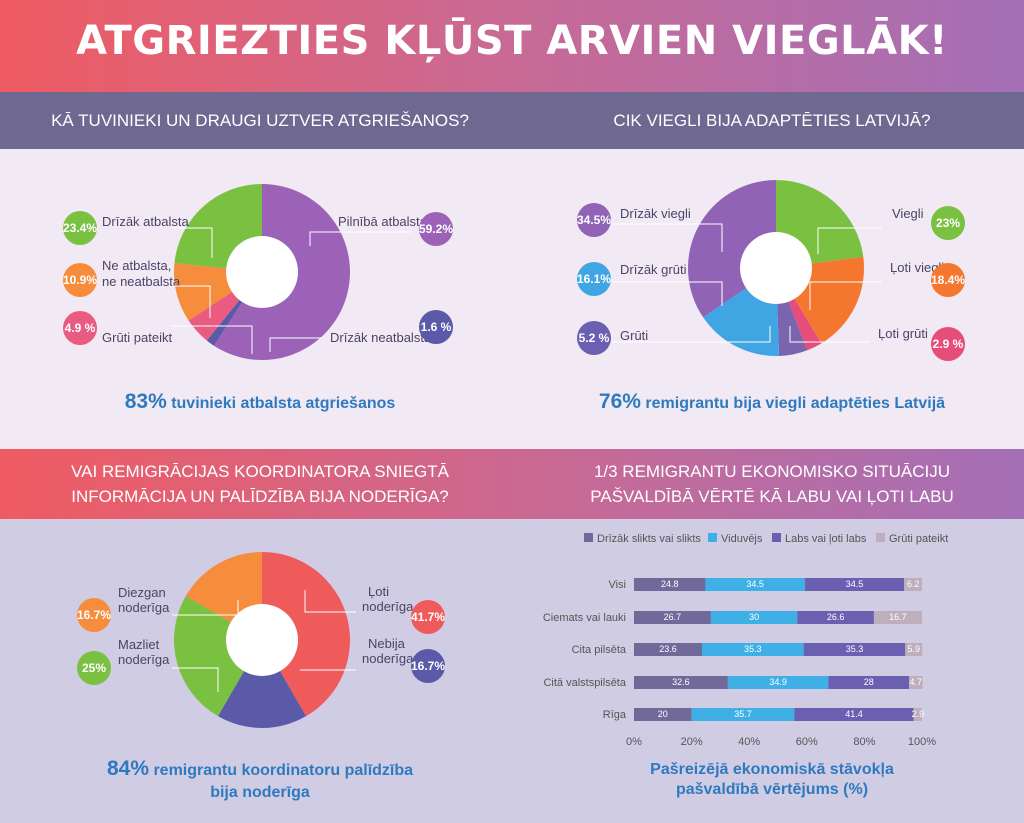  Describe the element at coordinates (755, 584) in the screenshot. I see `bar-value-visi-viduvejs: 34.5` at that location.